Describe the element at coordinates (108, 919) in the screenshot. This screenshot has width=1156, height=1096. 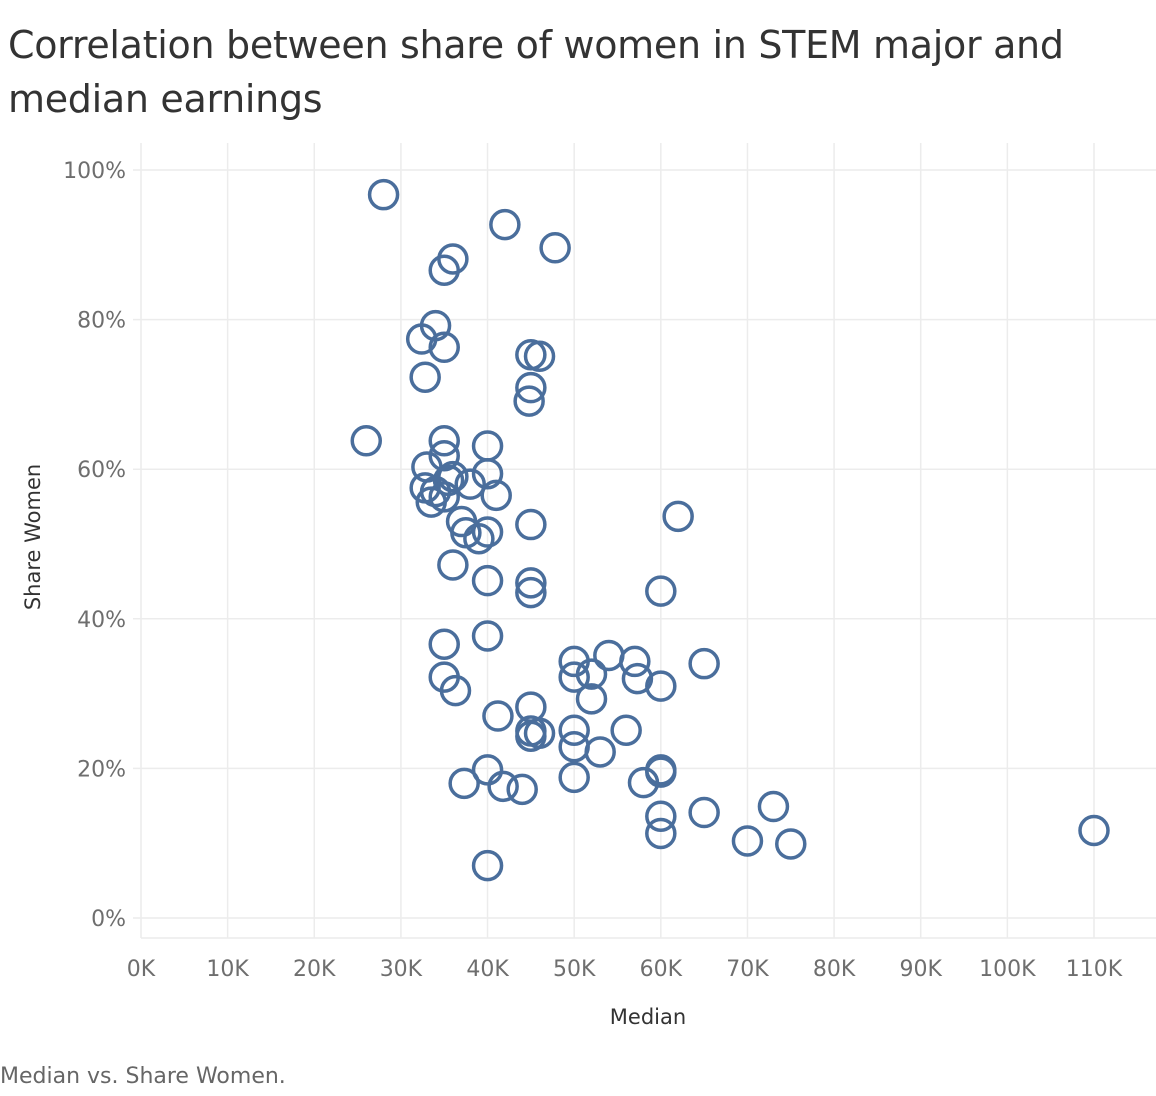
I see `y-tick-label: 0%` at that location.